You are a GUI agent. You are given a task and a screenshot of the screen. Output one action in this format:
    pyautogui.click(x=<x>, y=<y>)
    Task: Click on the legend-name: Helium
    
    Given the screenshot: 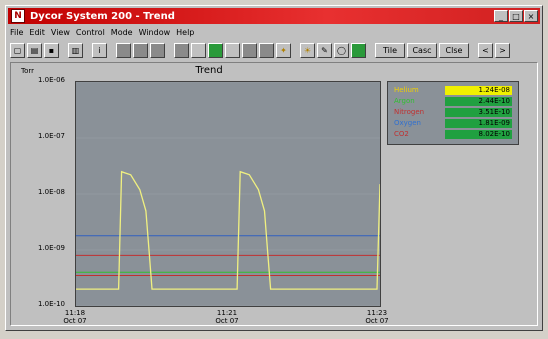 What is the action you would take?
    pyautogui.click(x=406, y=90)
    